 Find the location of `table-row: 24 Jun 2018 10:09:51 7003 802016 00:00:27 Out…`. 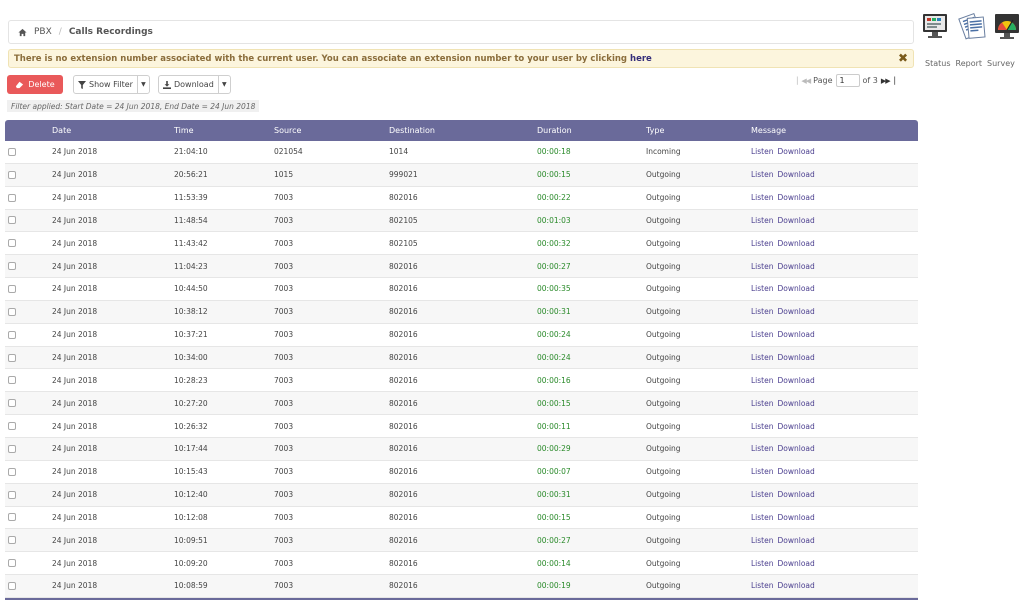

table-row: 24 Jun 2018 10:09:51 7003 802016 00:00:27 Out… is located at coordinates (461, 541).